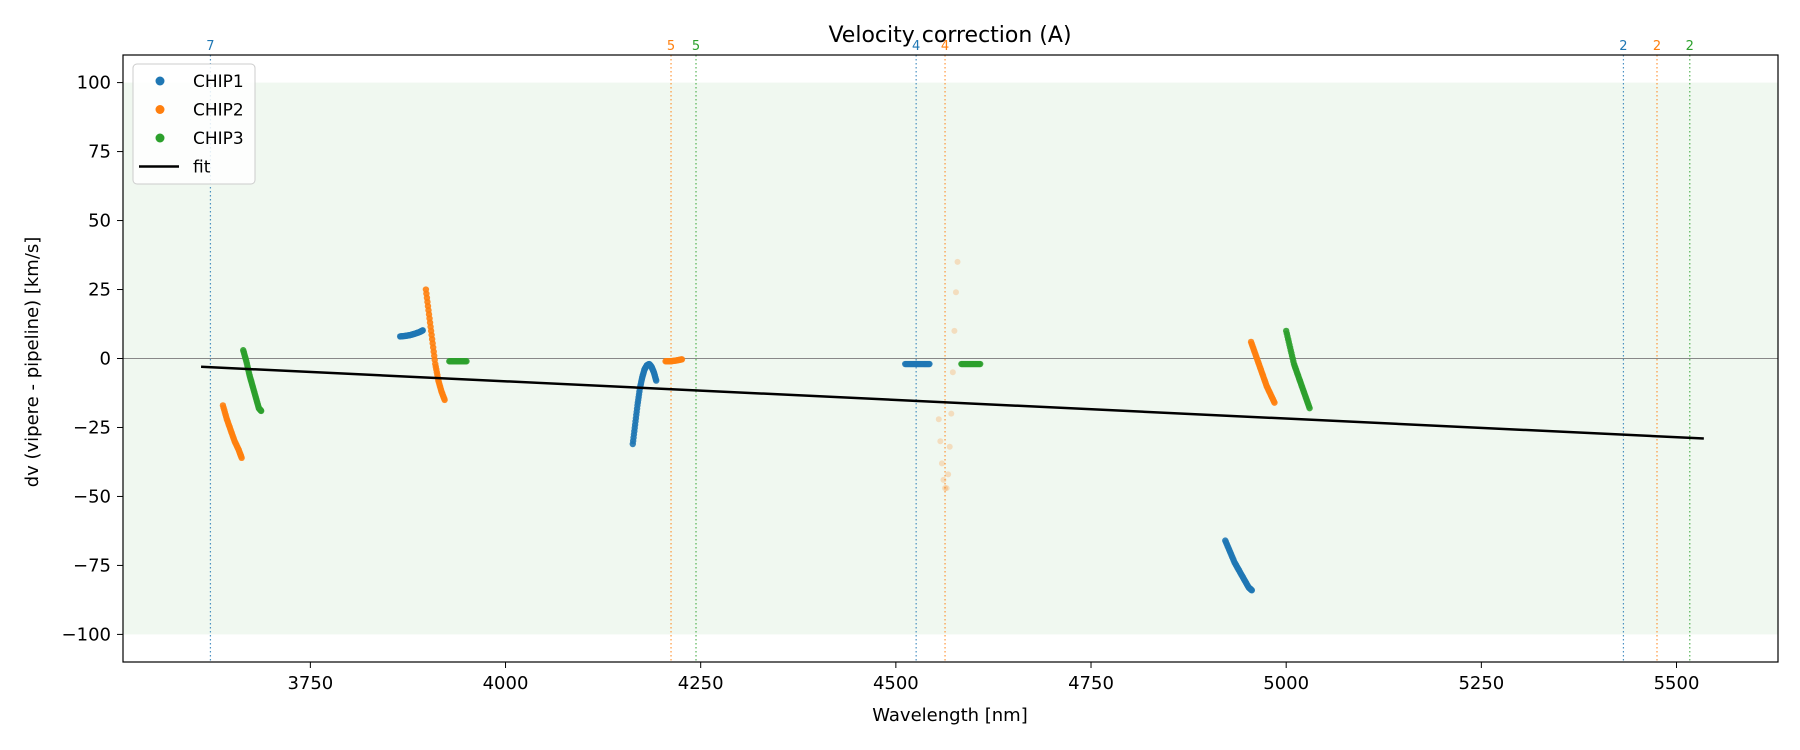 The height and width of the screenshot is (750, 1800). Describe the element at coordinates (671, 46) in the screenshot. I see `vertical-marker-label-1: 5` at that location.